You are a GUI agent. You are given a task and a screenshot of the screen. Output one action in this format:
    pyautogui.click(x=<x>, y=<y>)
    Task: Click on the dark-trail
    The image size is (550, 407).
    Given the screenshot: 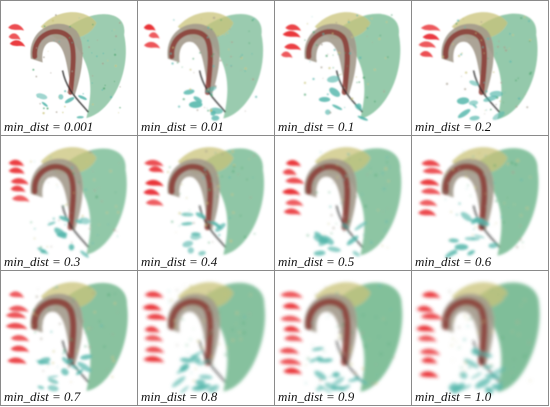 What is the action you would take?
    pyautogui.click(x=75, y=91)
    